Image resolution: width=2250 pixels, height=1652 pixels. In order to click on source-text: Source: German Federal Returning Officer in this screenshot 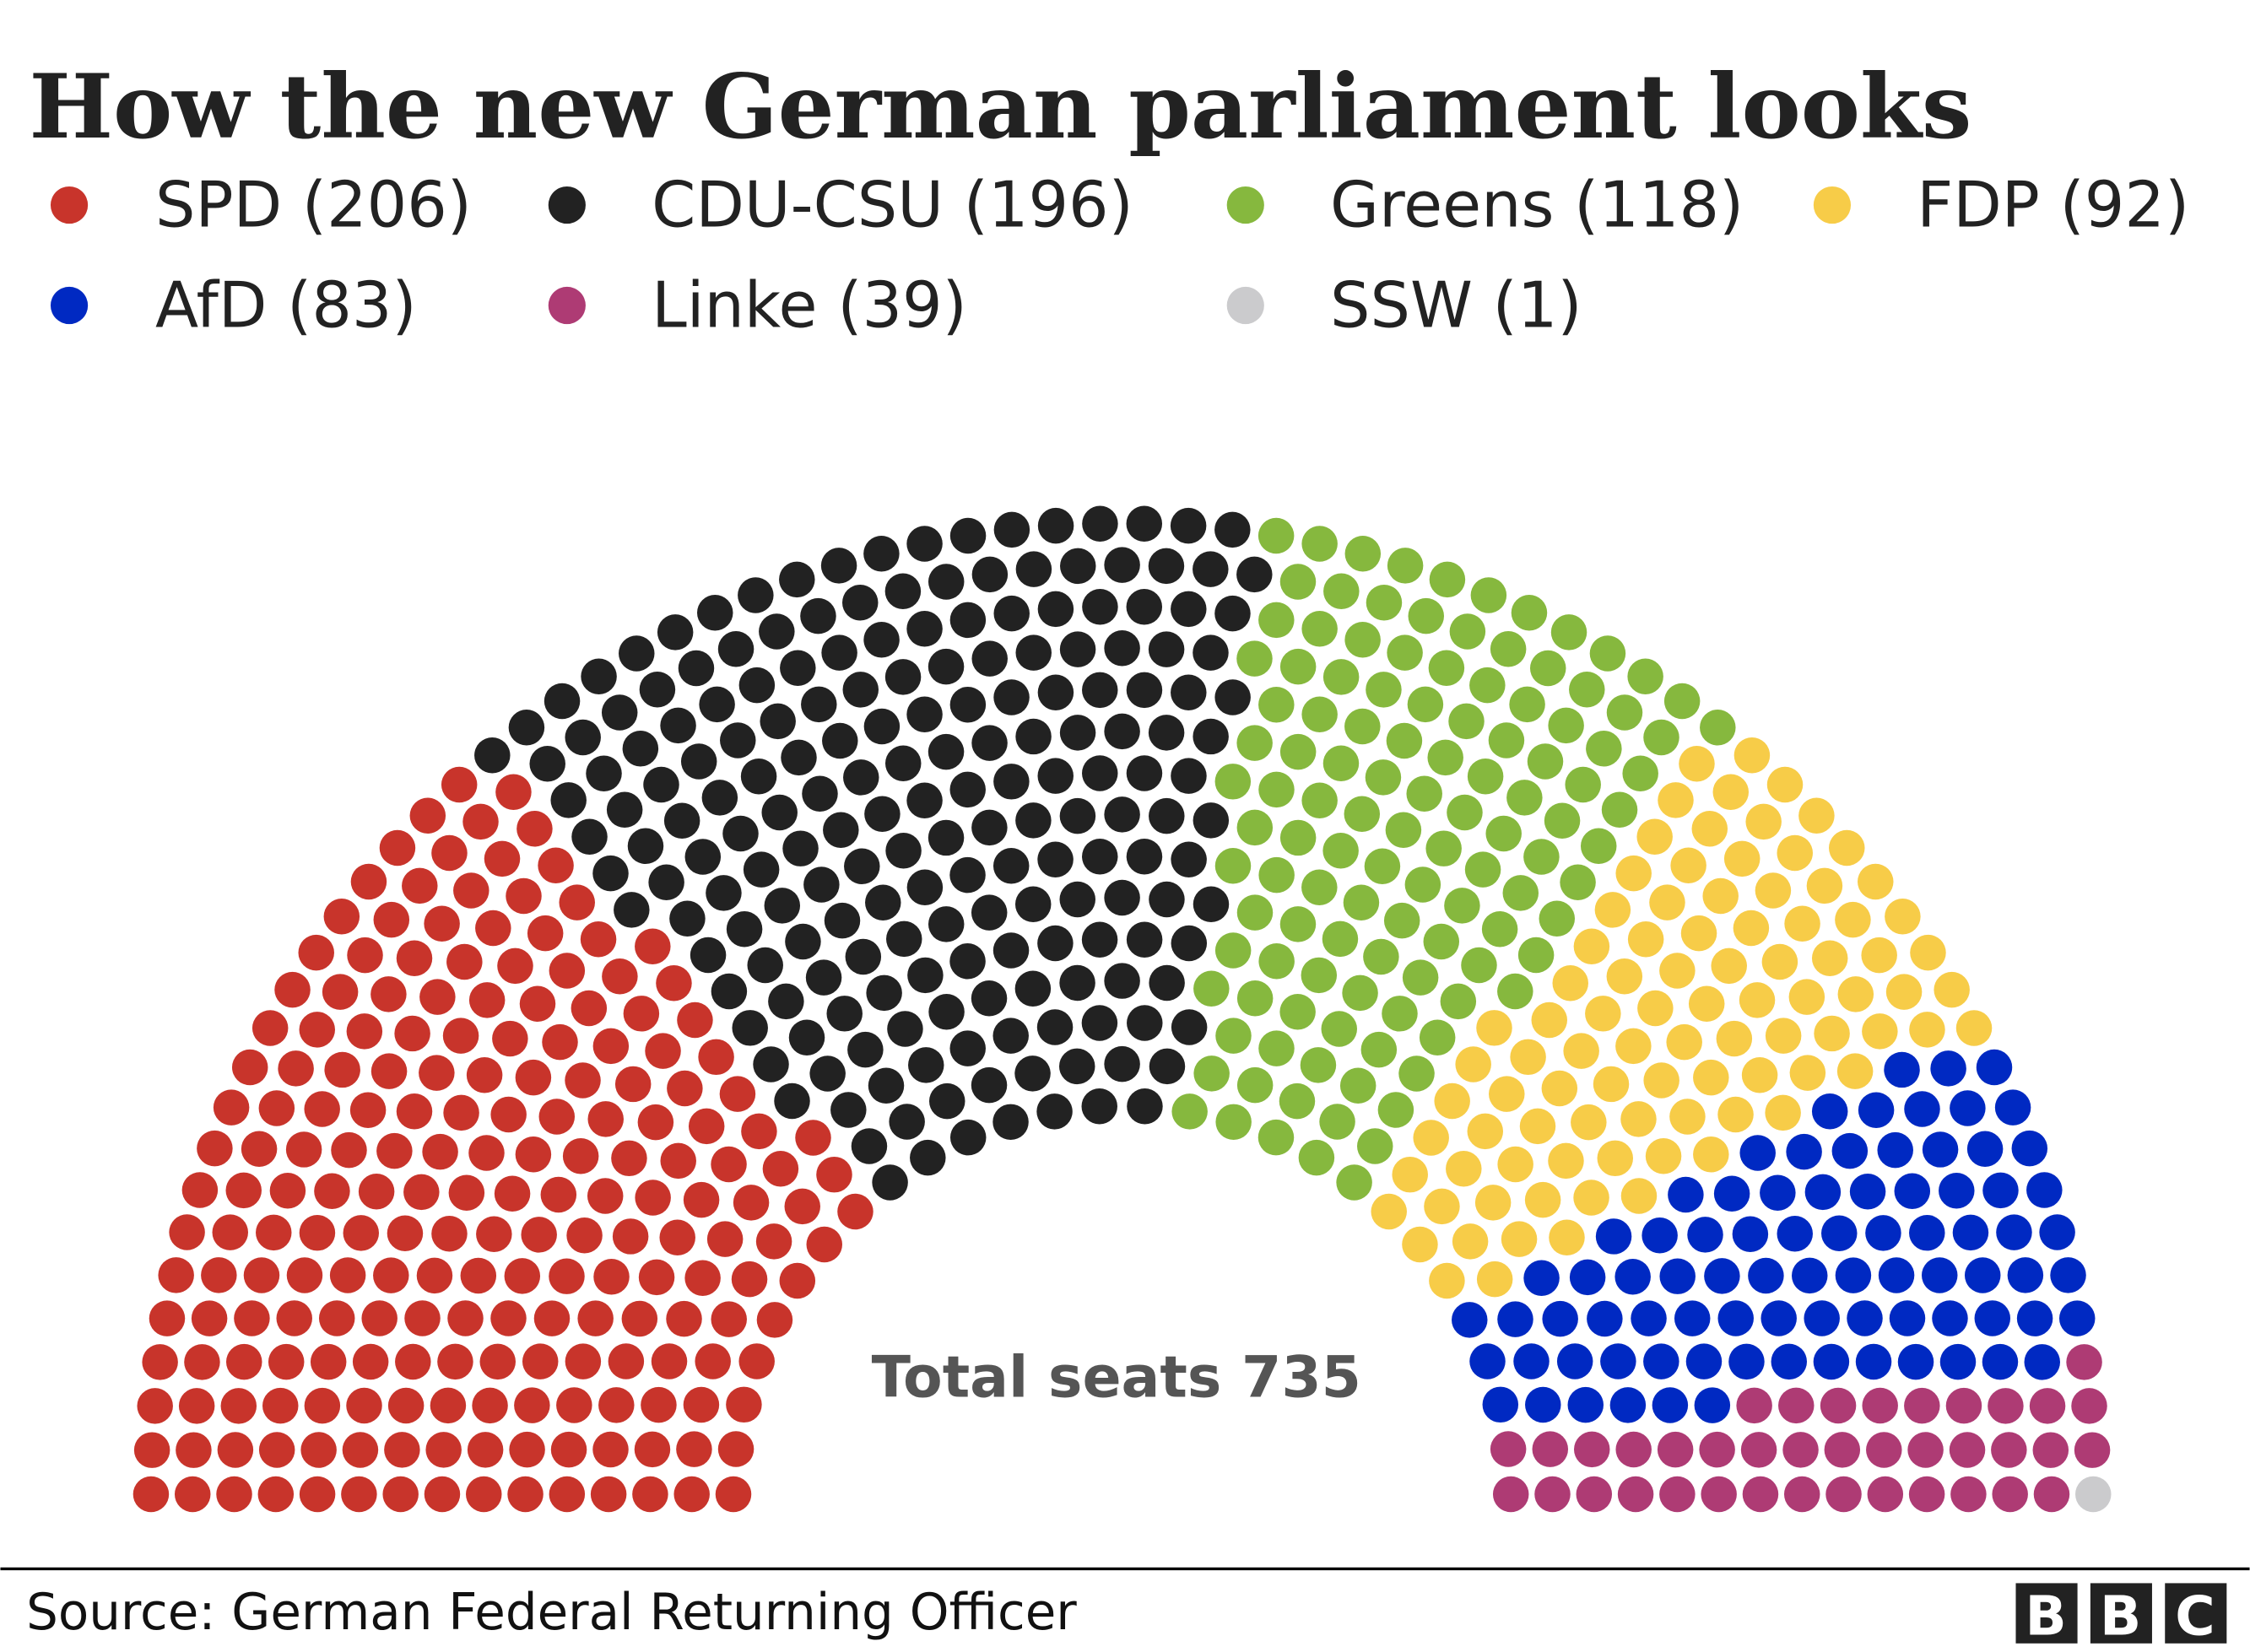, I will do `click(551, 1613)`.